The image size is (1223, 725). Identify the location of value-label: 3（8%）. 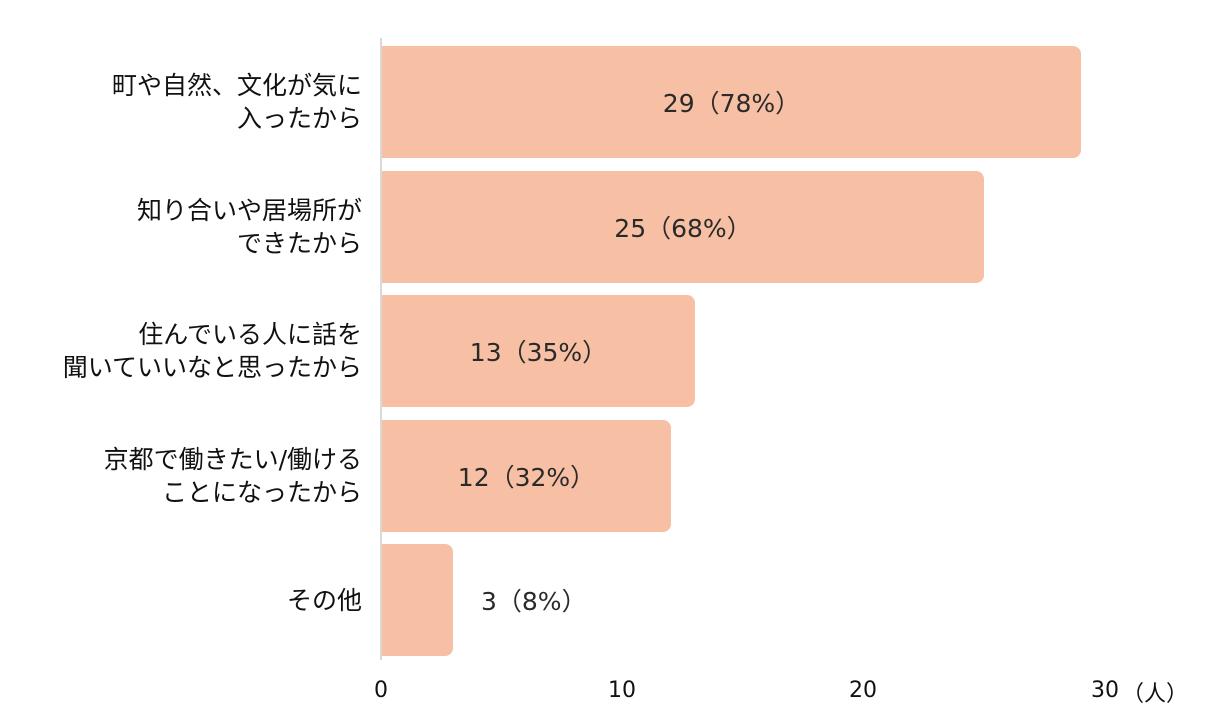
(534, 601).